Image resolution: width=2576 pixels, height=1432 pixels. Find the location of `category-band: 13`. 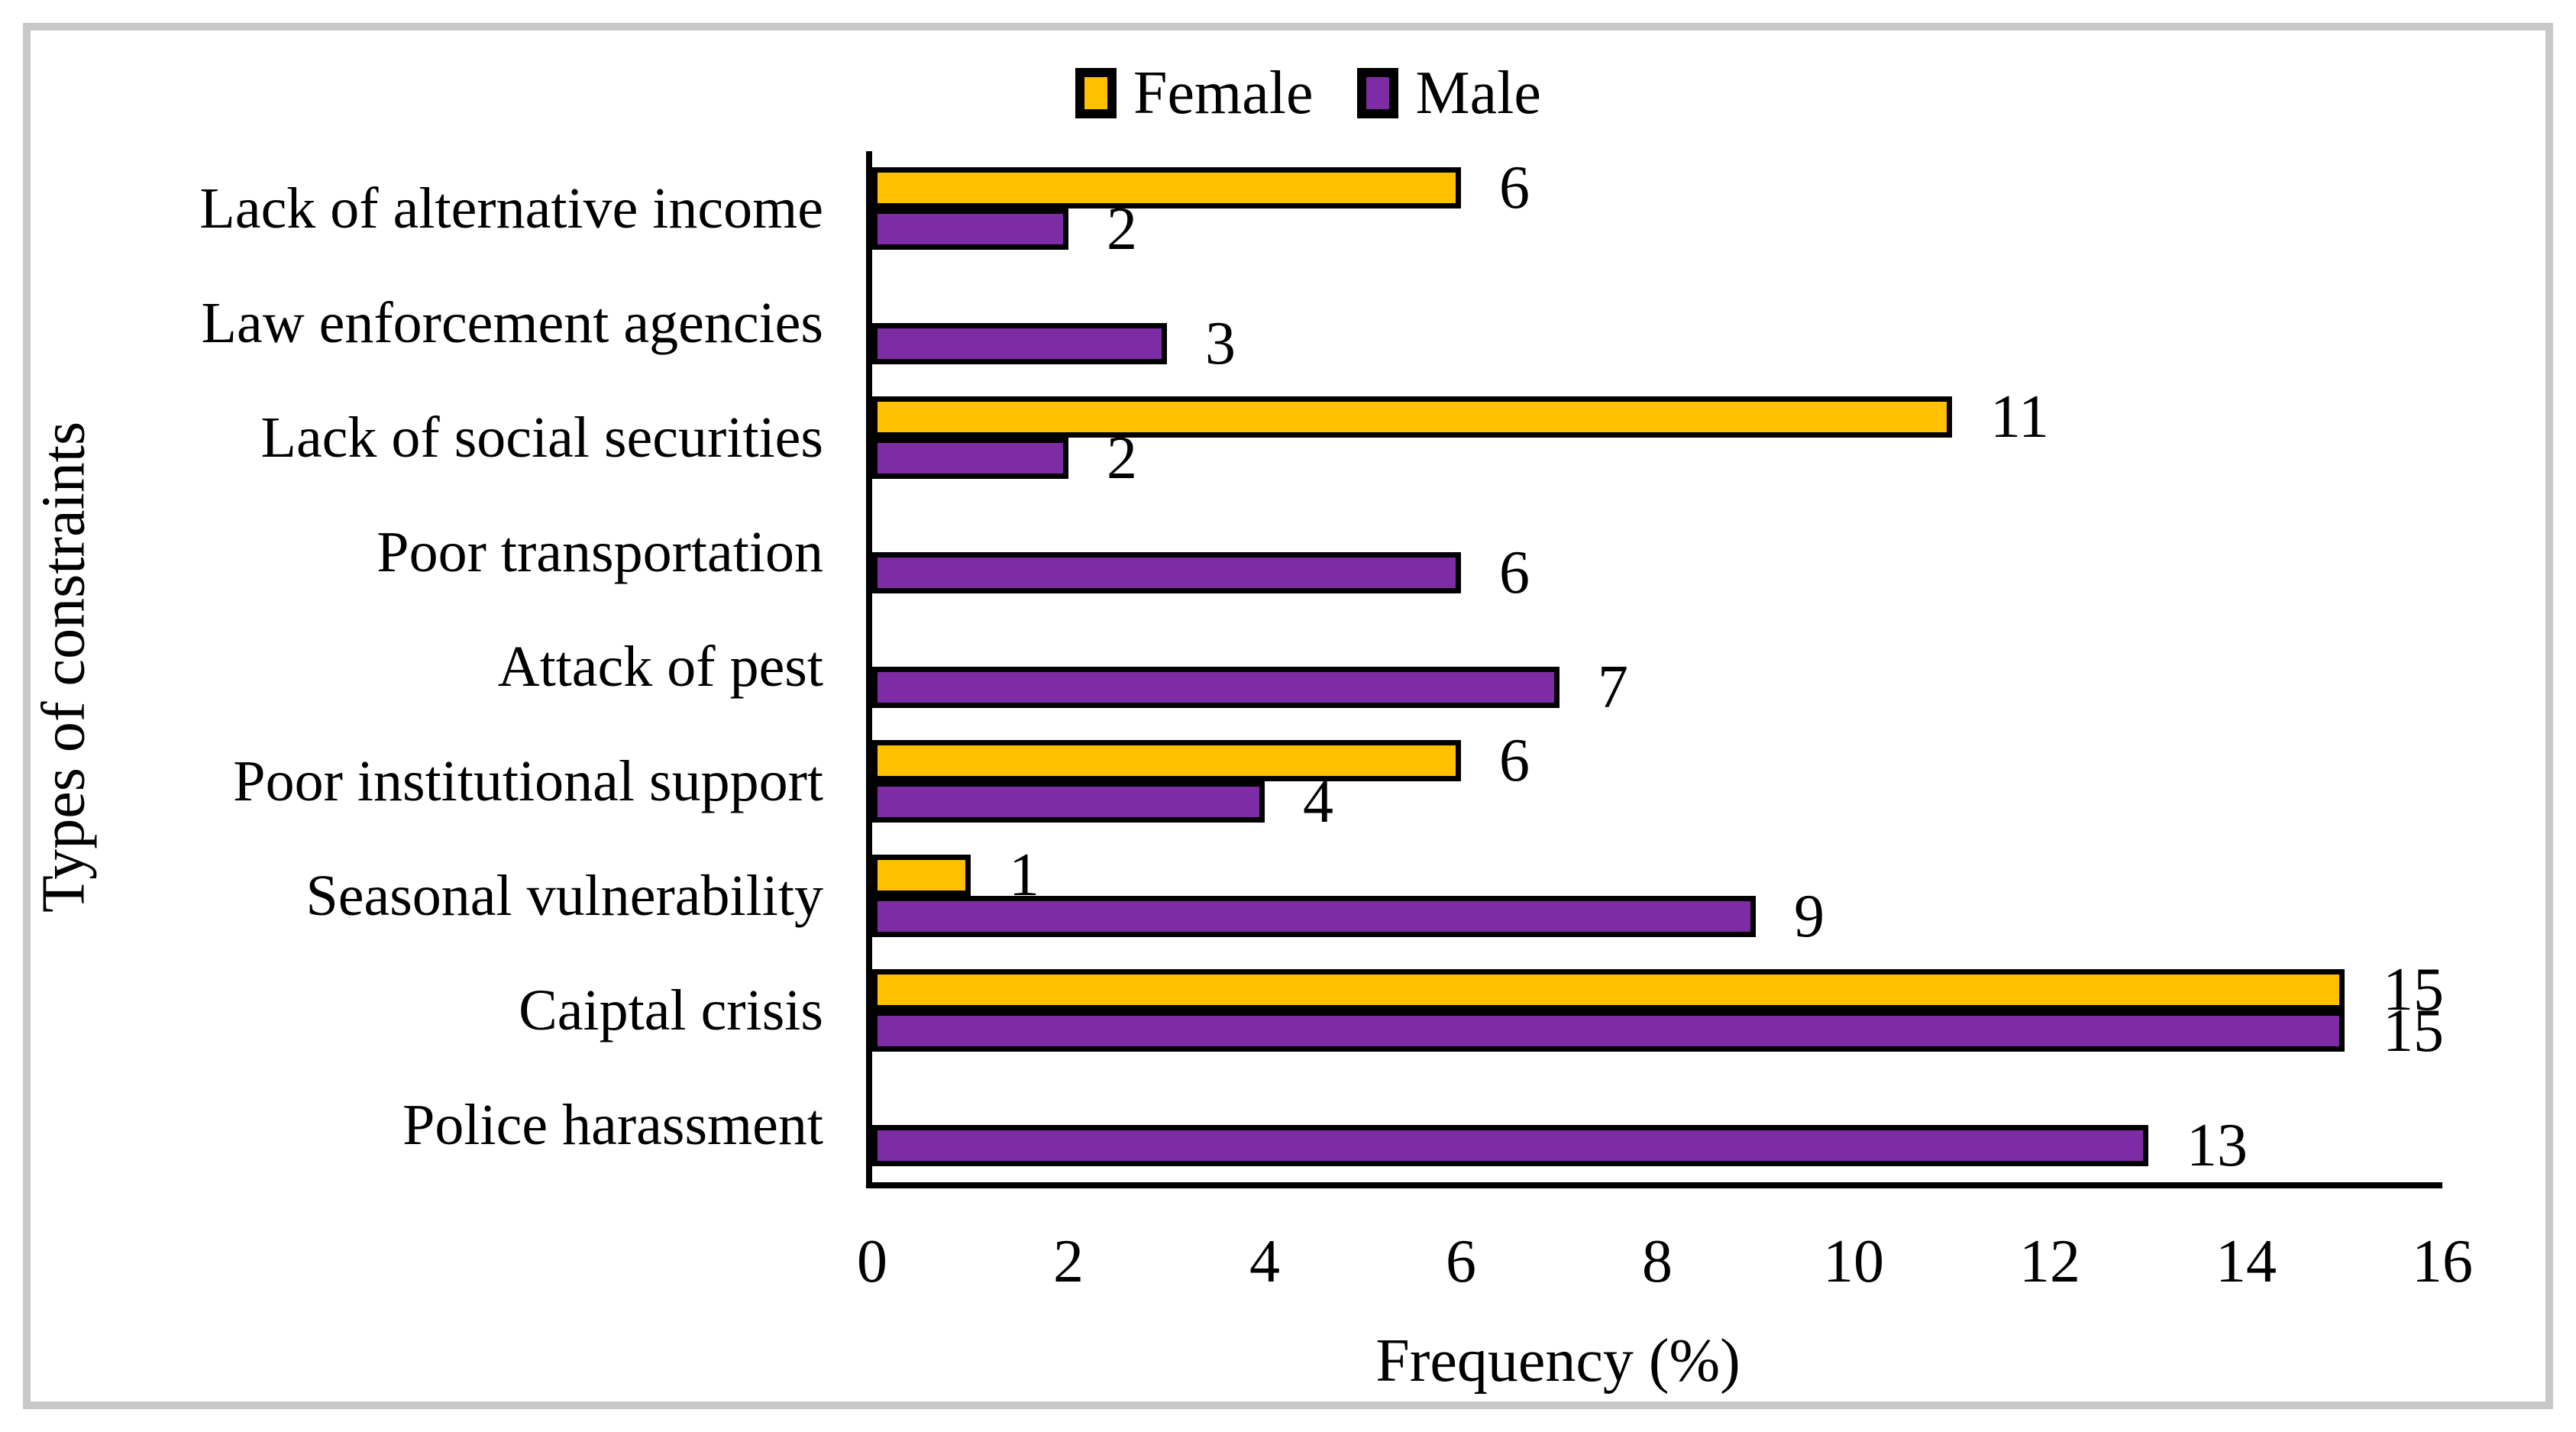

category-band: 13 is located at coordinates (1657, 1125).